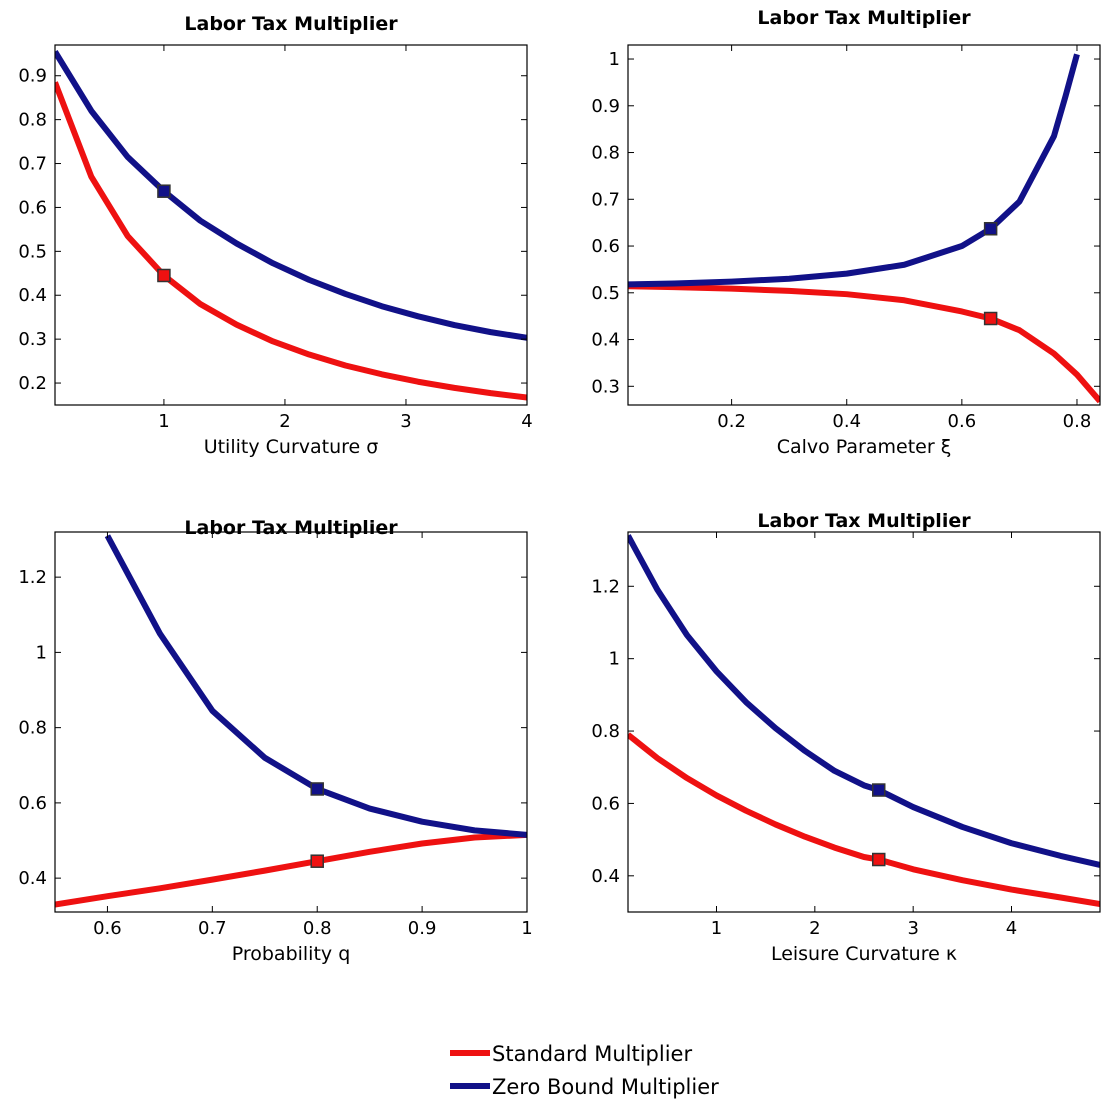  I want to click on x-tick-label: 0.2, so click(731, 421).